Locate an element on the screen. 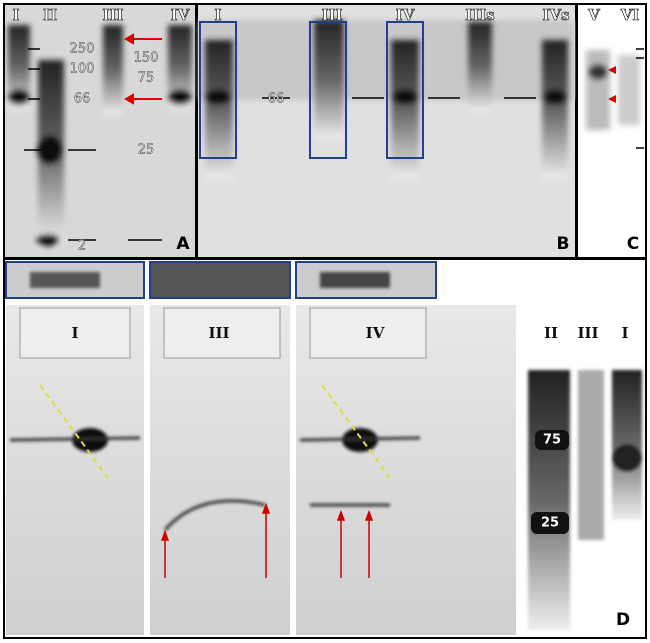 This screenshot has height=643, width=650. panel-a: I II III IV 250 100 66 150 75 25 2 A is located at coordinates (100, 131).